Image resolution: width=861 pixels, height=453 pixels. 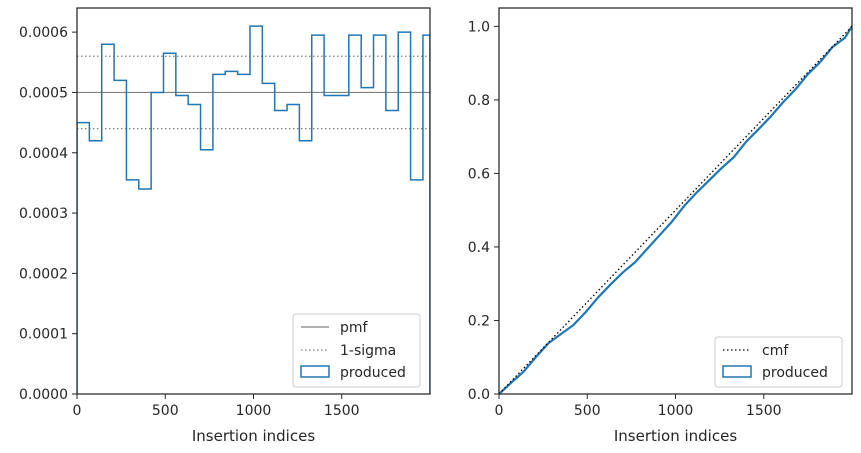 What do you see at coordinates (43, 33) in the screenshot?
I see `y-tick-label: 0.0006` at bounding box center [43, 33].